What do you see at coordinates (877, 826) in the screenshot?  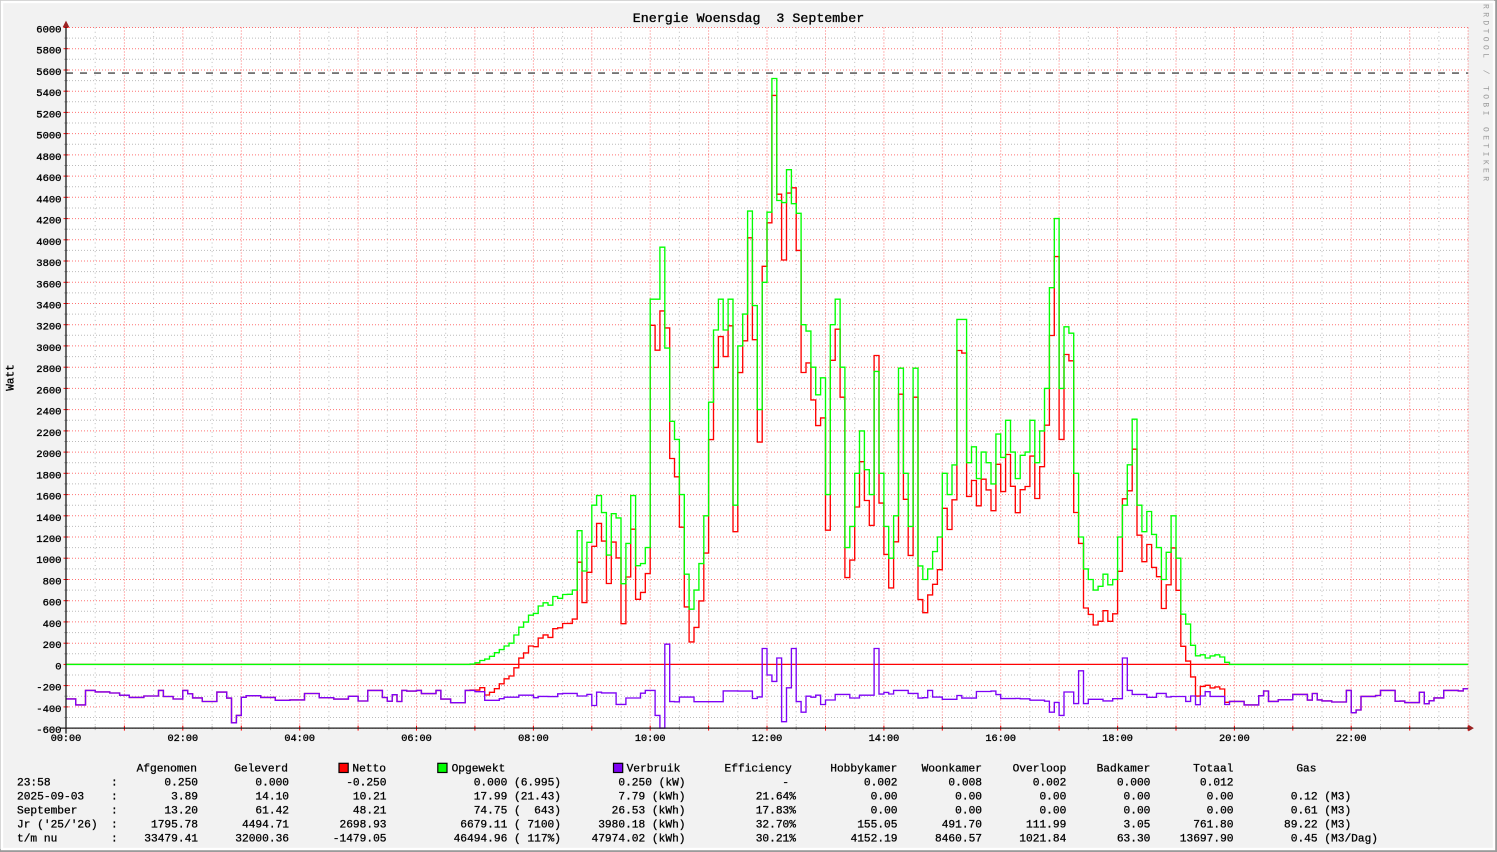 I see `svg-text: 155.05` at bounding box center [877, 826].